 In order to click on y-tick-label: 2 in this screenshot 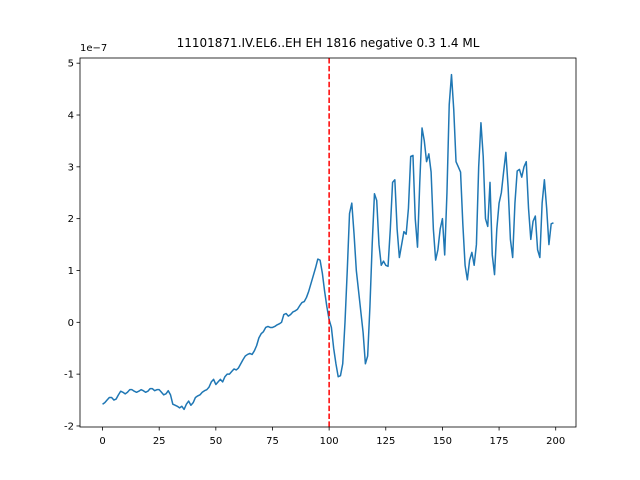, I will do `click(71, 219)`.